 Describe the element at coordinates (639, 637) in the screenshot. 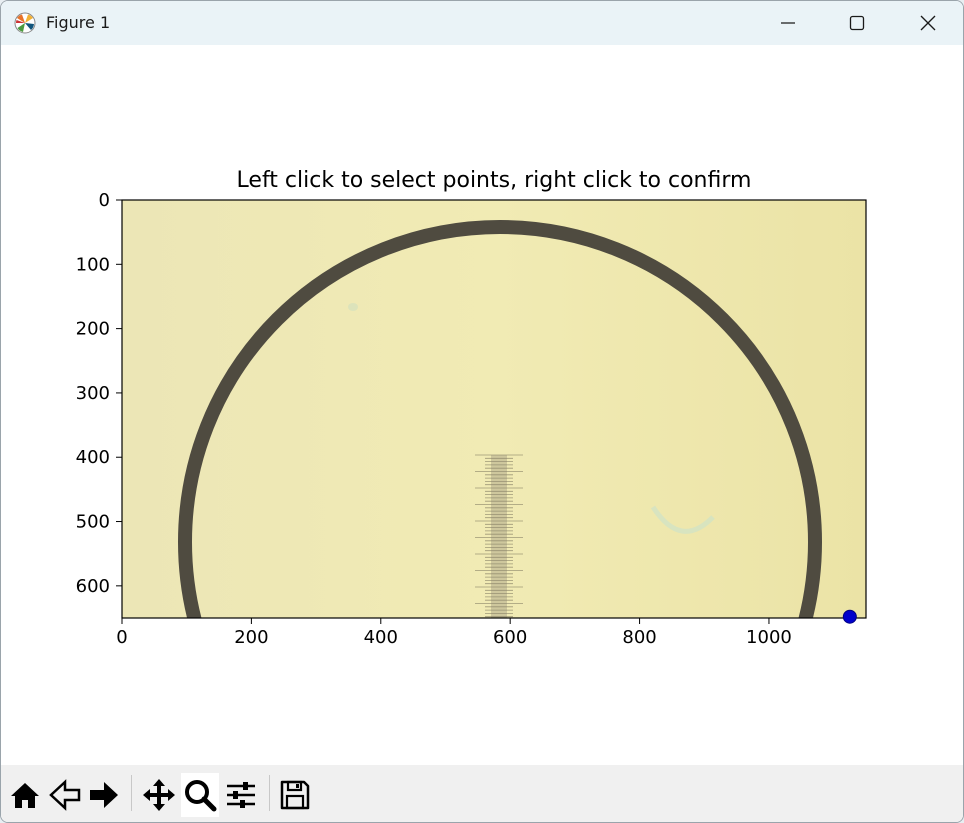

I see `x-tick-label: 800` at that location.